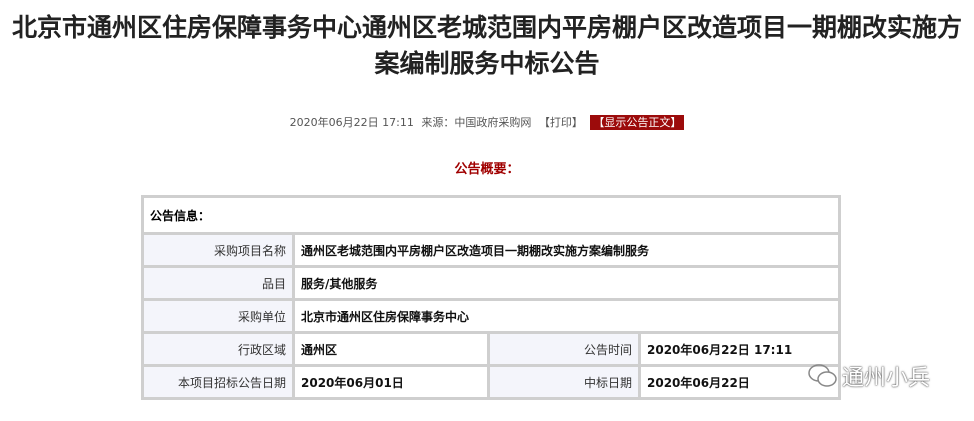 The image size is (974, 421). I want to click on row-value: 通州区老城范围内平房棚户区改造项目一期棚改实施方案编制服务, so click(566, 250).